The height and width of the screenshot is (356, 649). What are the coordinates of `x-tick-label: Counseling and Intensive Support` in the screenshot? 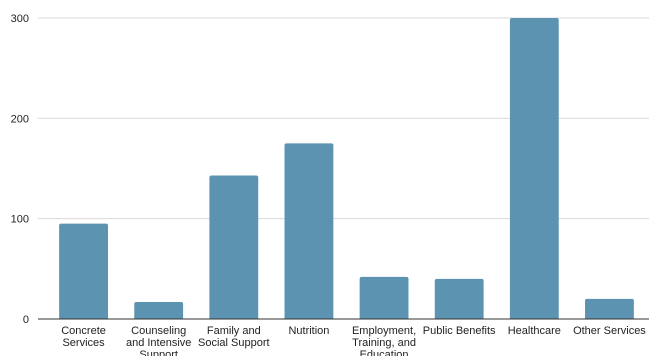 It's located at (158, 340).